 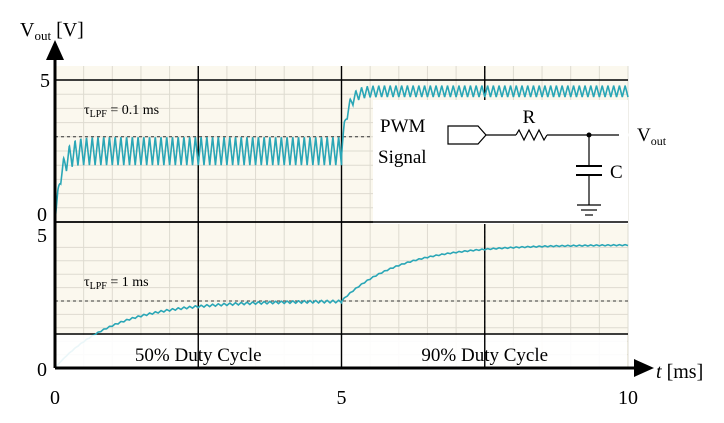 What do you see at coordinates (55, 50) in the screenshot?
I see `y-axis-arrowhead` at bounding box center [55, 50].